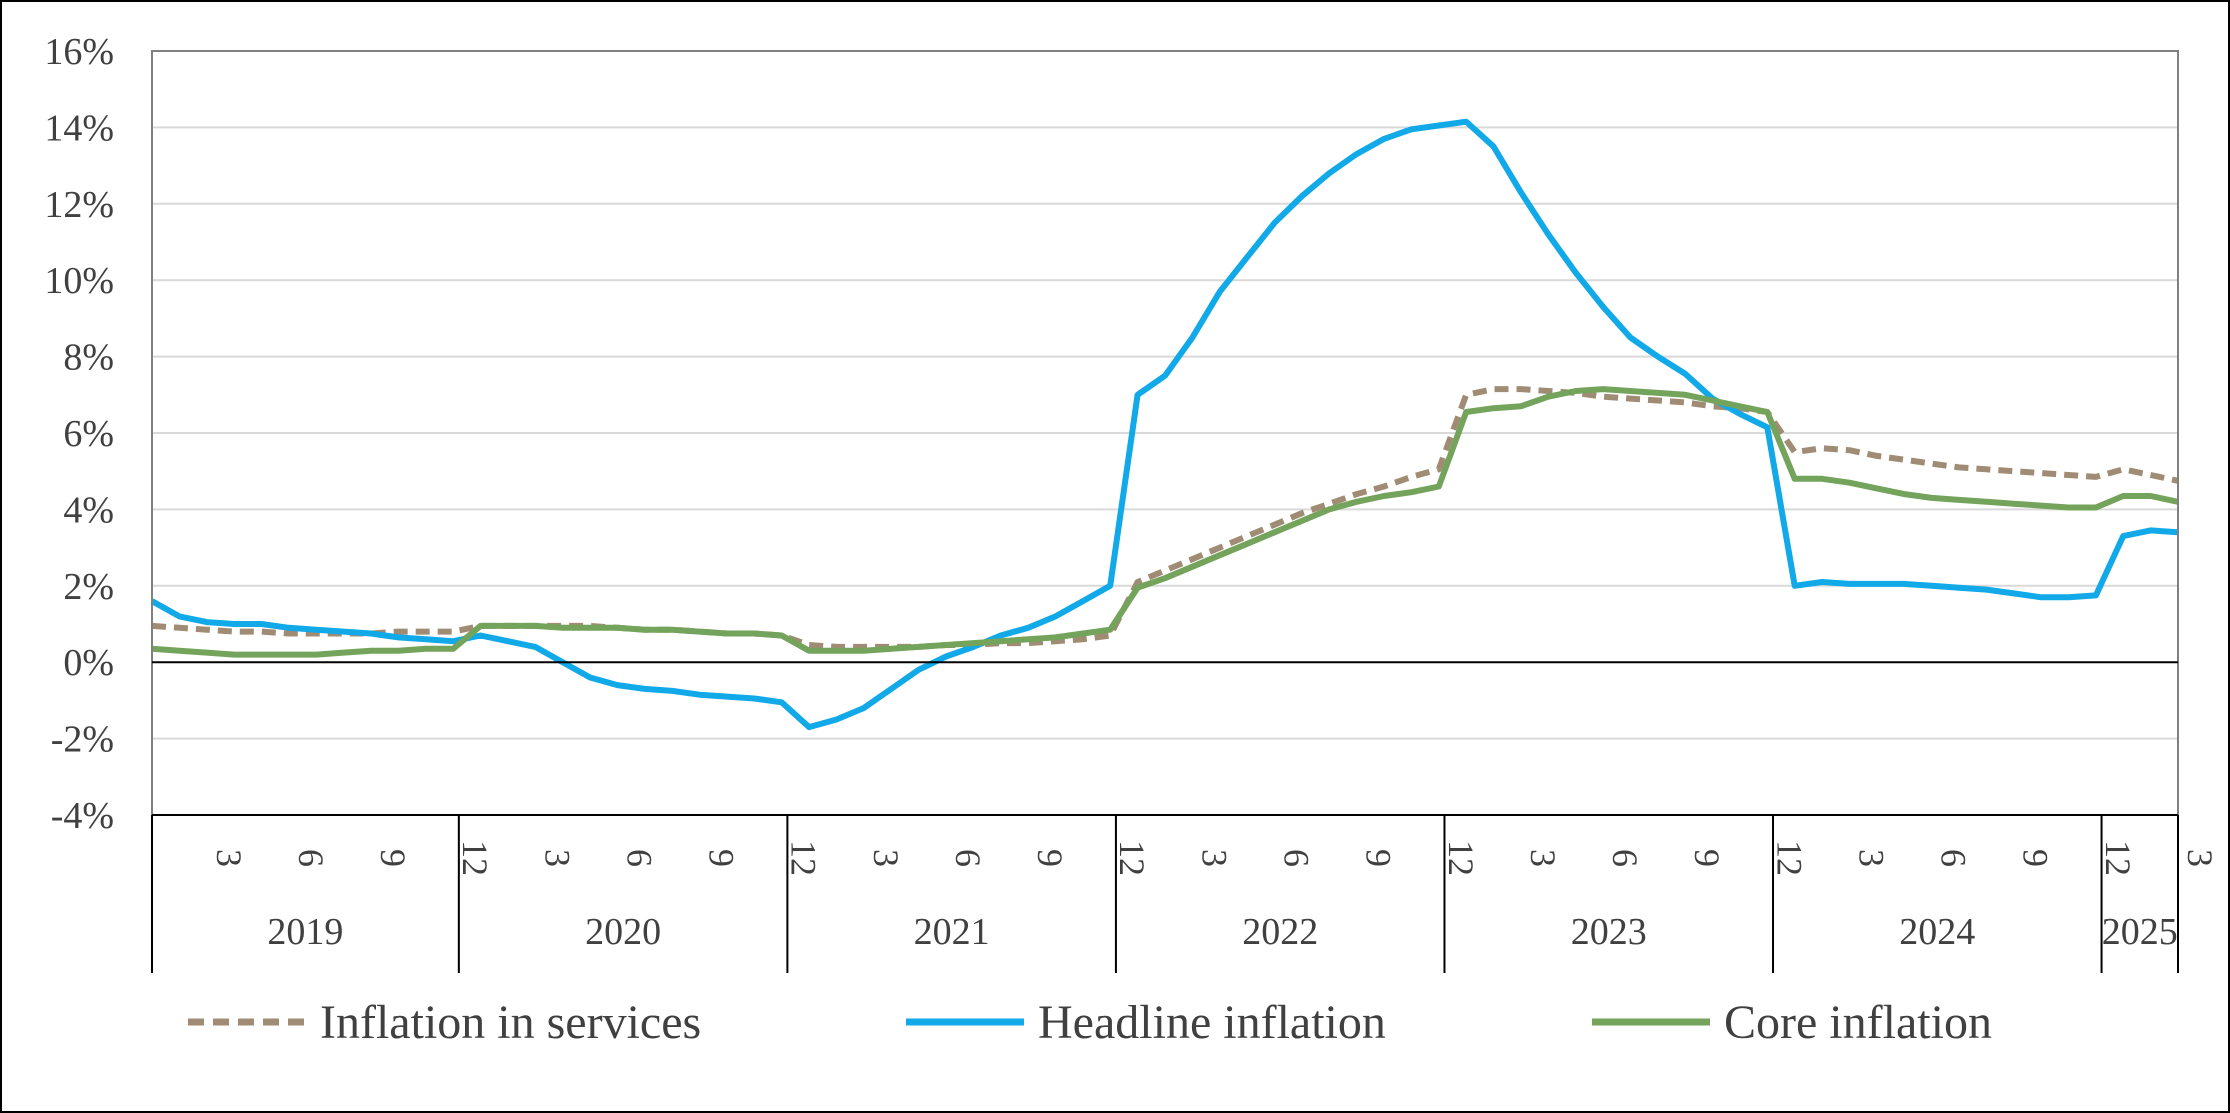  I want to click on year-label: 2020, so click(623, 932).